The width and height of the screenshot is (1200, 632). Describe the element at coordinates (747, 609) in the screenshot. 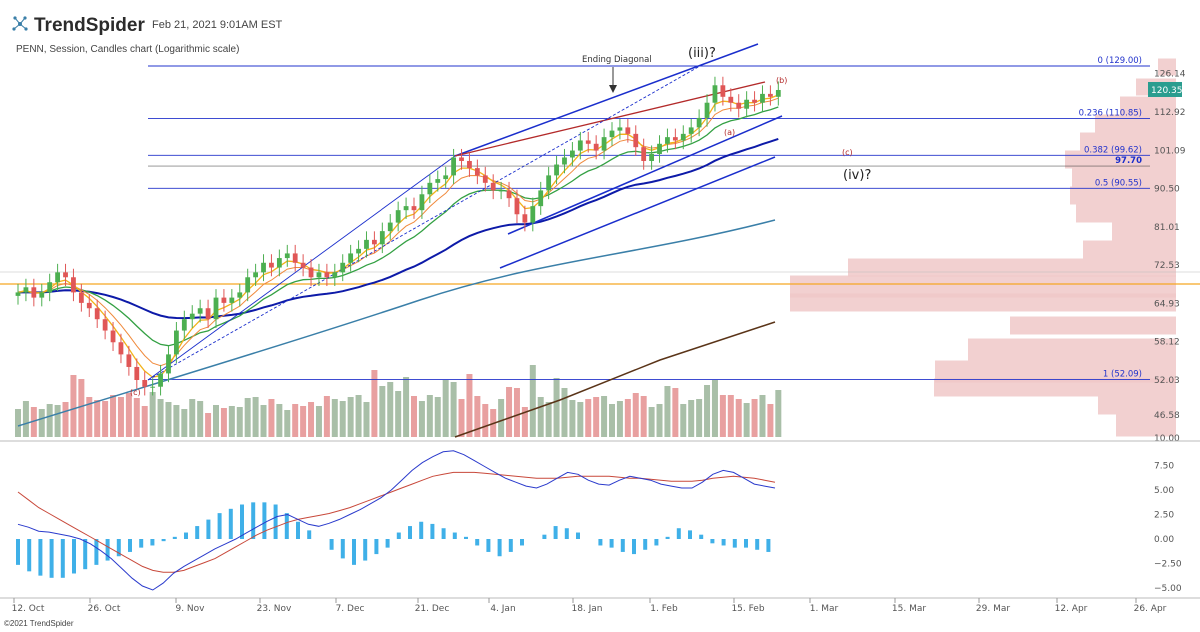

I see `time-tick-label: 15. Feb` at that location.